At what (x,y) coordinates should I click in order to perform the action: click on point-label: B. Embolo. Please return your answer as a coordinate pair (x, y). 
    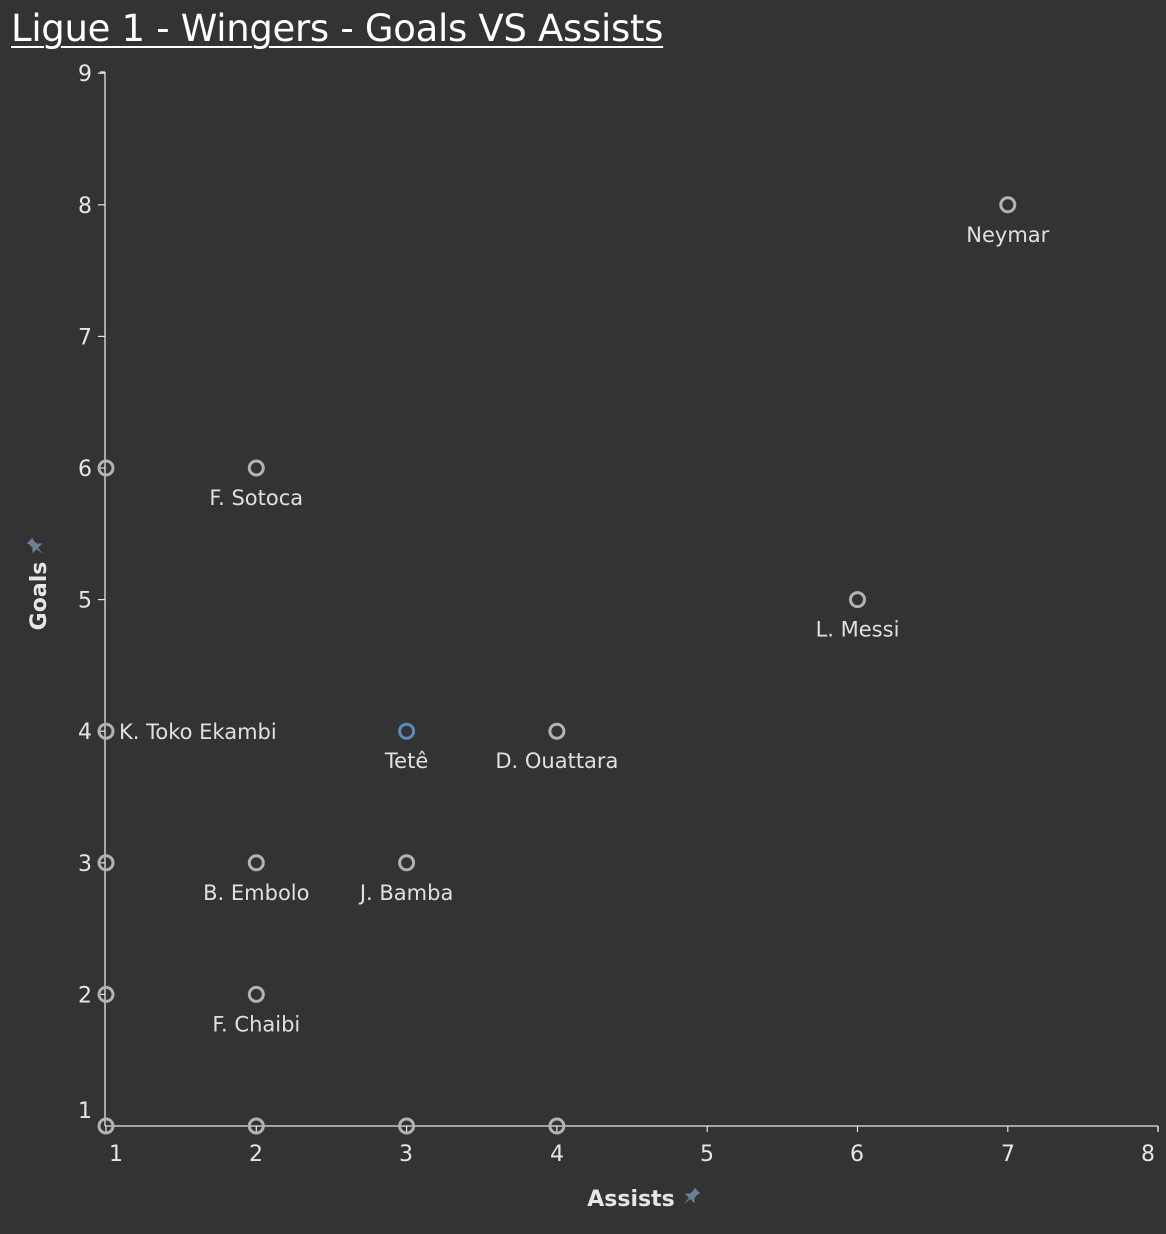
    Looking at the image, I should click on (256, 893).